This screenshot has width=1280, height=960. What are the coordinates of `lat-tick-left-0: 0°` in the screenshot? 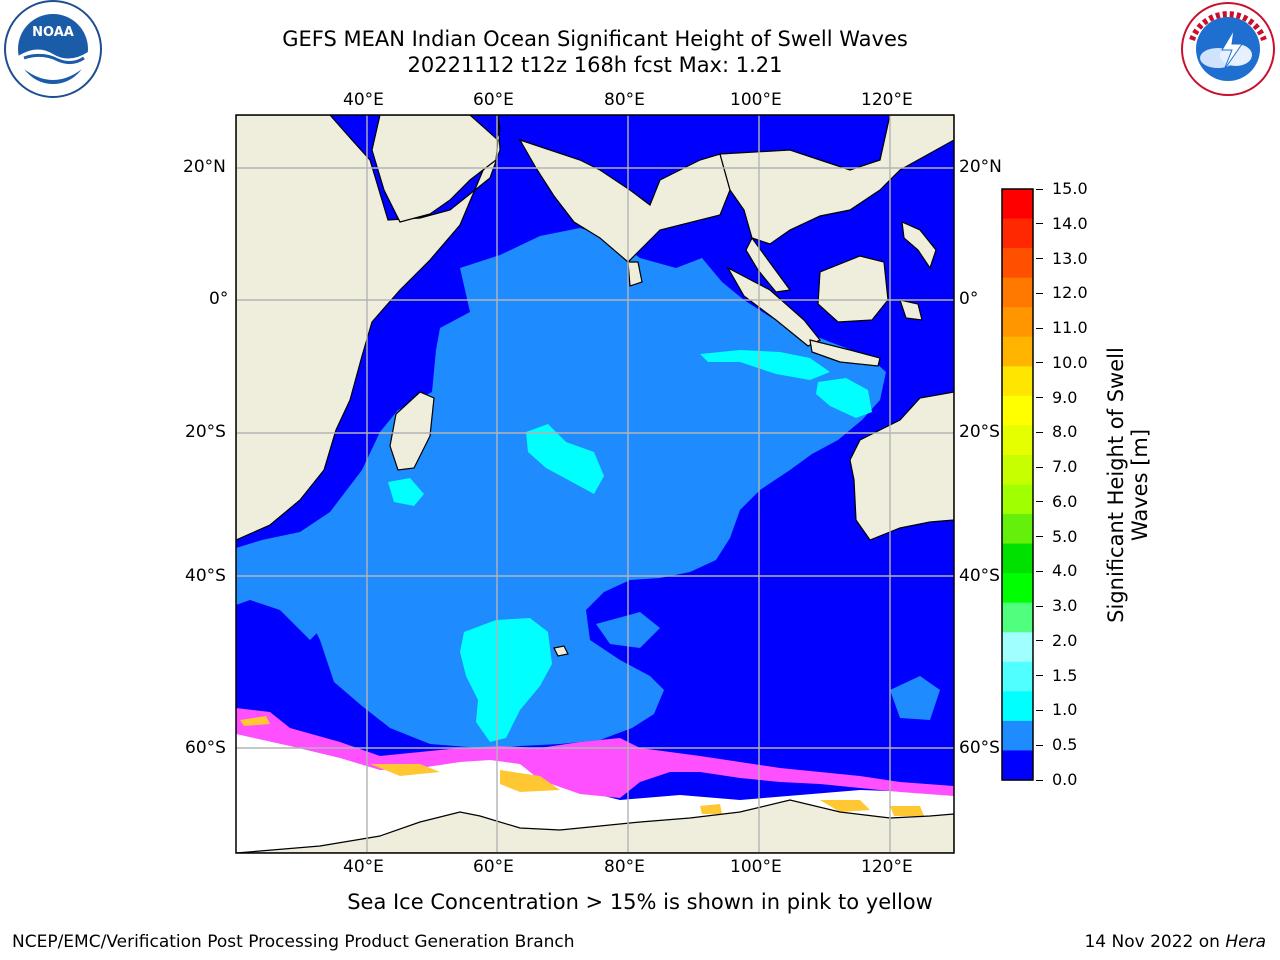 It's located at (219, 299).